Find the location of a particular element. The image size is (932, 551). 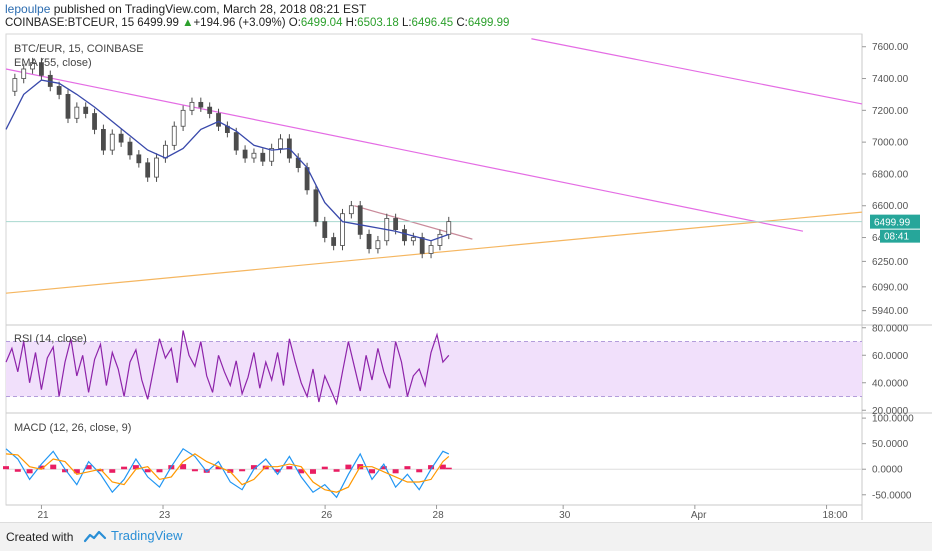

price-axis-tick-label: 6800.00 is located at coordinates (890, 174).